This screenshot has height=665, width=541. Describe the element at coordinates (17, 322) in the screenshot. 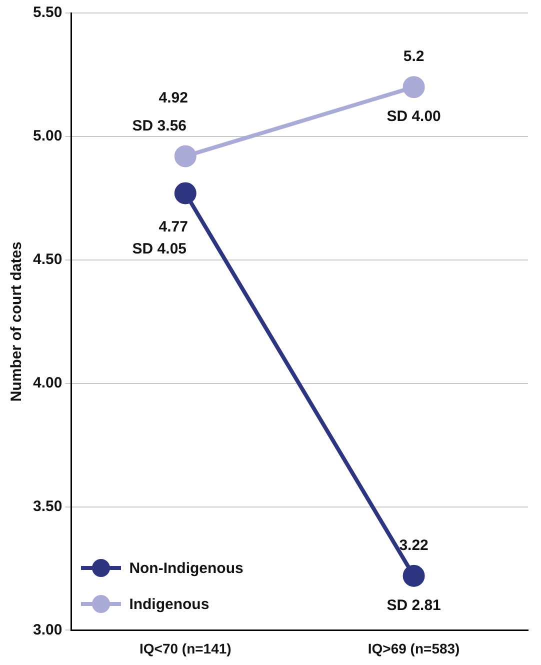

I see `y-axis-title: Number of court dates` at that location.